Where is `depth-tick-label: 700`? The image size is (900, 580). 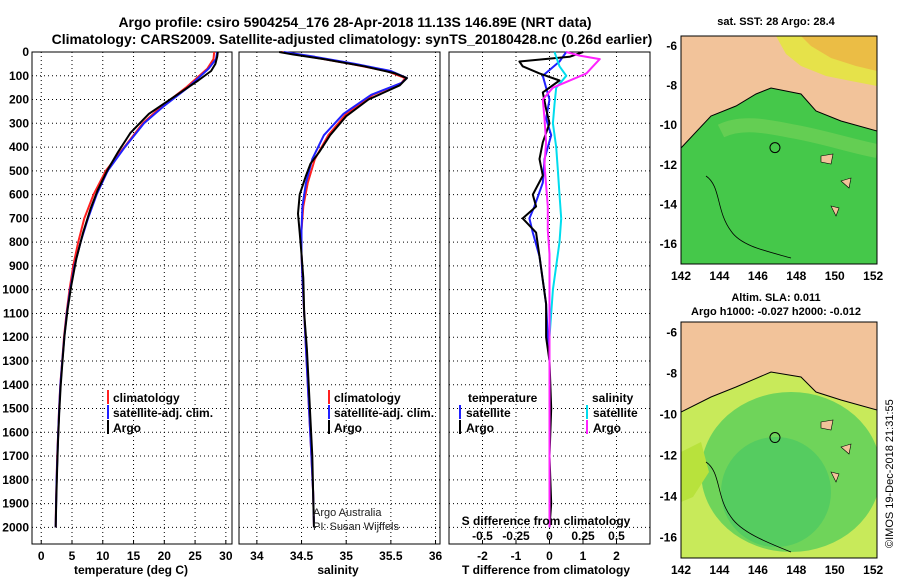 depth-tick-label: 700 is located at coordinates (19, 218).